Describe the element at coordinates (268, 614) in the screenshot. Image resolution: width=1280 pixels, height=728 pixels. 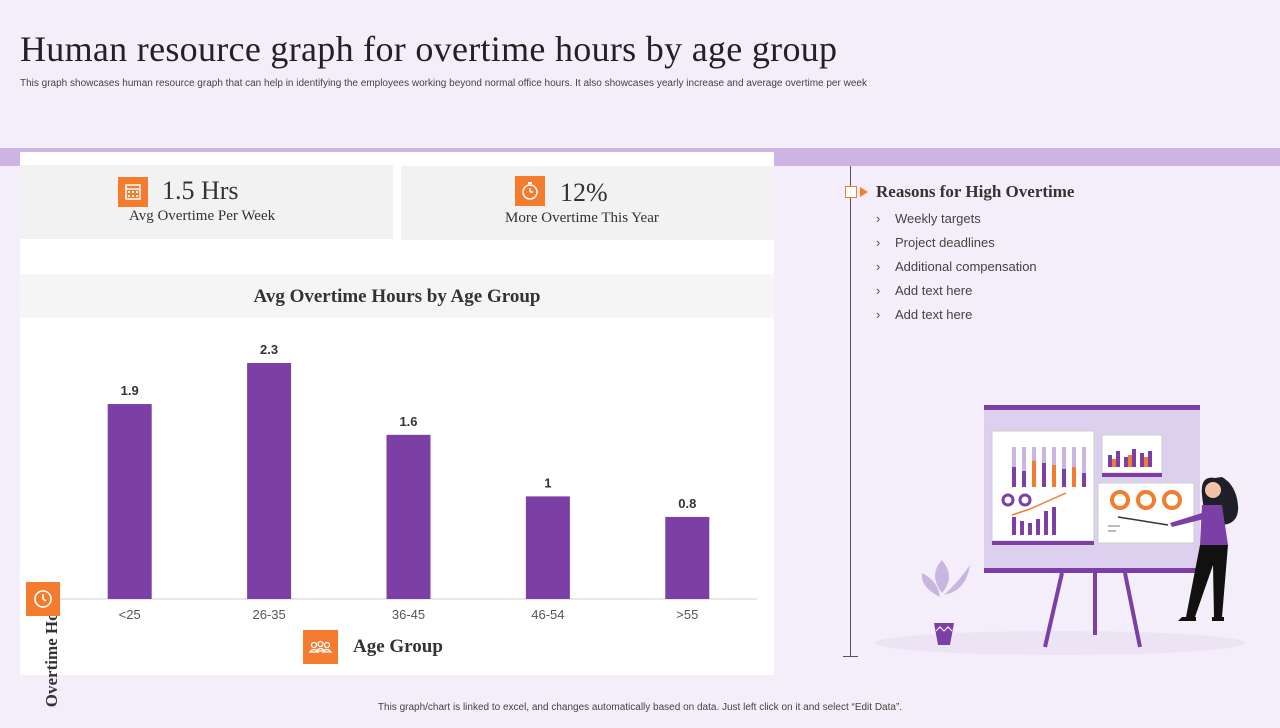
I see `x-tick-label-26-35: 26-35` at that location.